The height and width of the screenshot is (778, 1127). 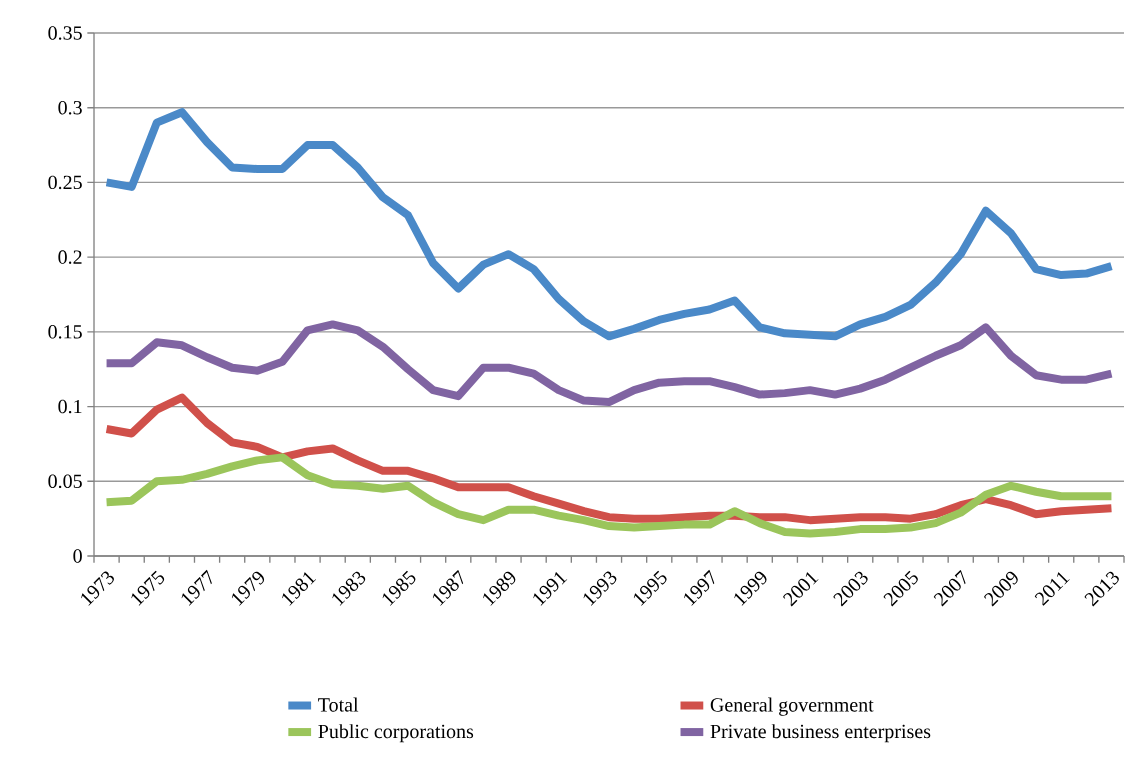 I want to click on y-tick-label: 0.05, so click(x=65, y=481).